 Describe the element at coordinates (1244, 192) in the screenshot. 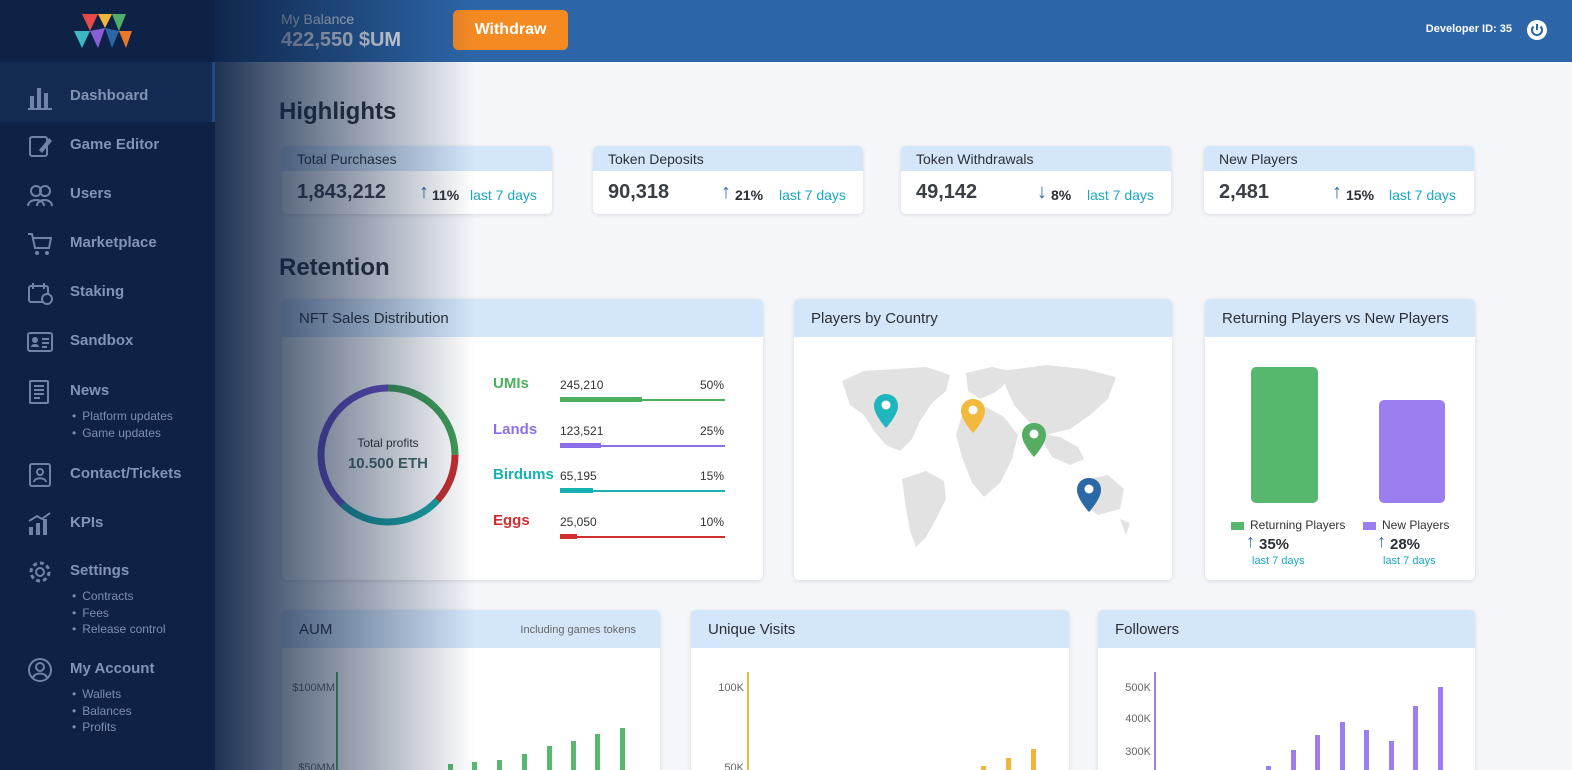

I see `highlight-value: 2,481` at that location.